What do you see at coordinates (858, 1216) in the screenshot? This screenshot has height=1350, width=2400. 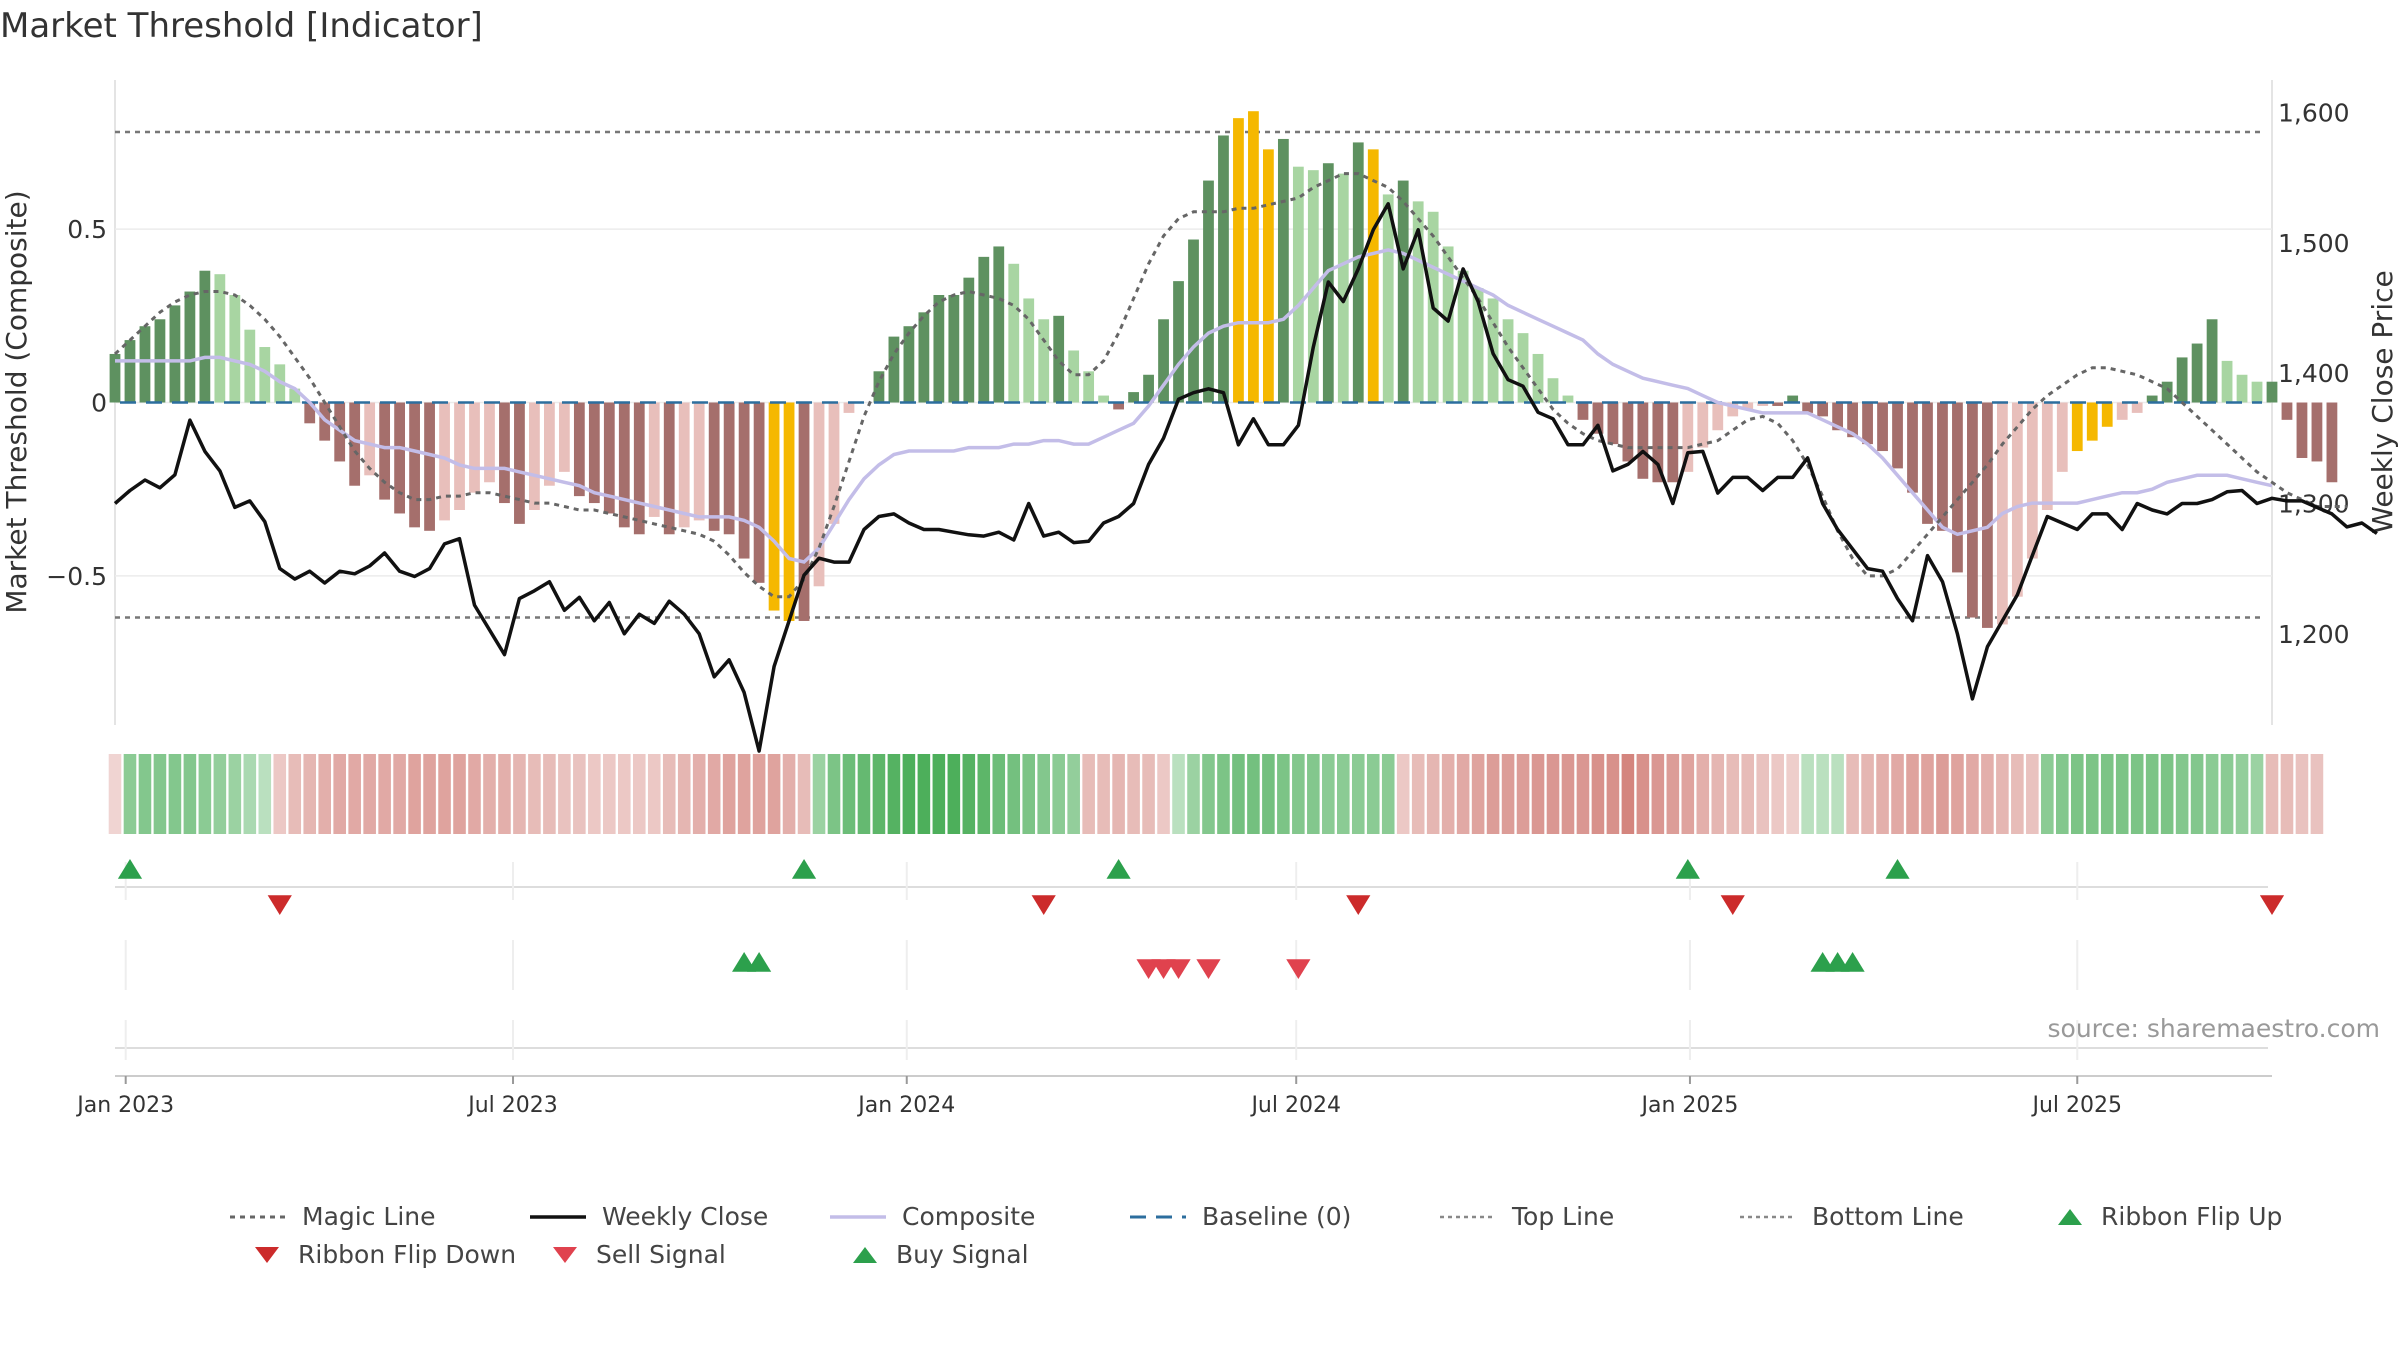 I see `composite-swatch` at bounding box center [858, 1216].